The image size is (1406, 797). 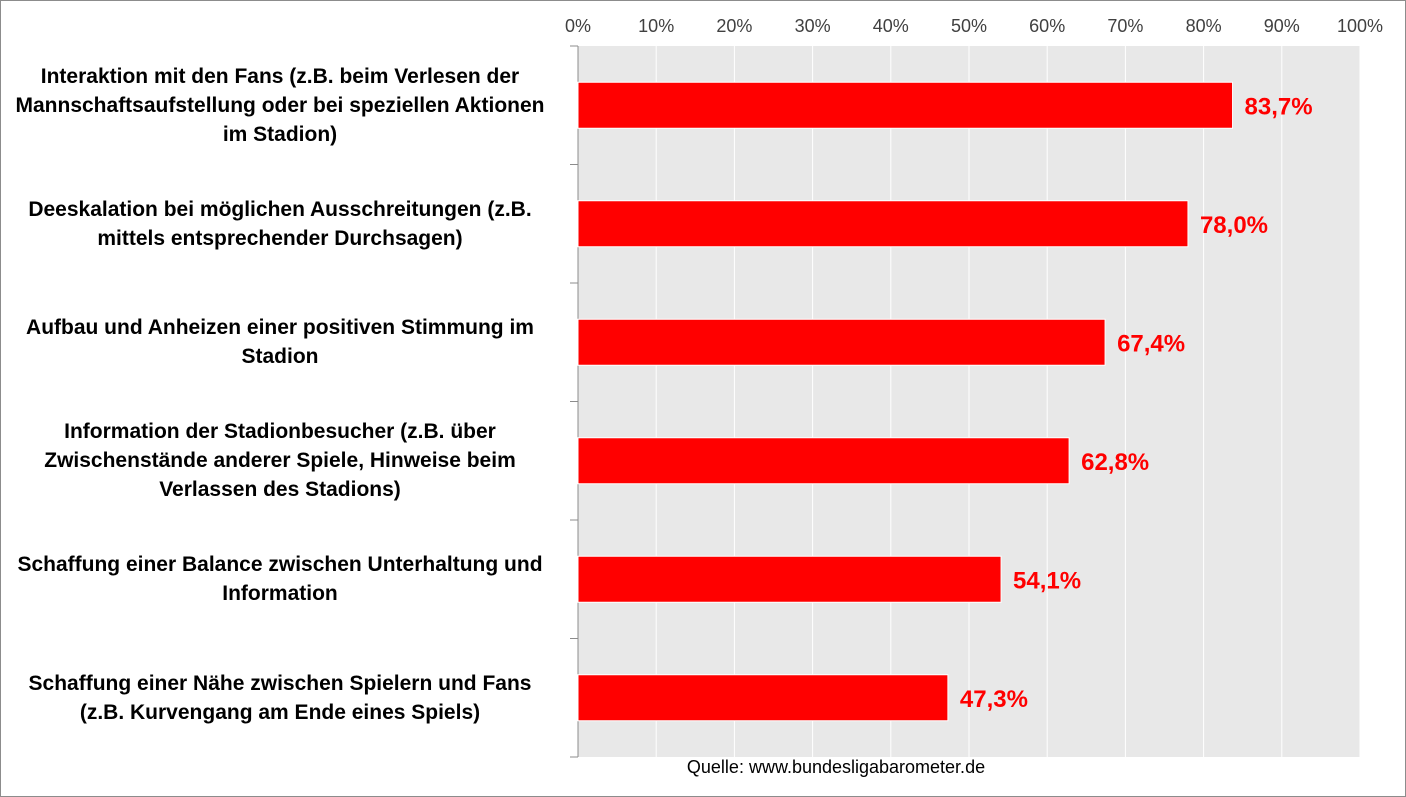 I want to click on x-tick-label: 30%, so click(x=813, y=26).